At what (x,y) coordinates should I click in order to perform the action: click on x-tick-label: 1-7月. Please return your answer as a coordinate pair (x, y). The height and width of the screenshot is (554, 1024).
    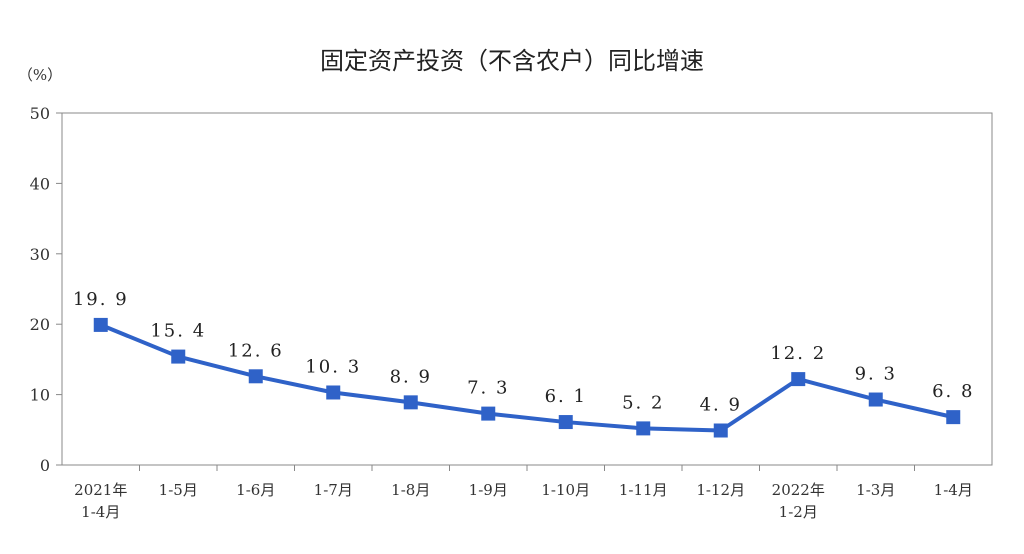
    Looking at the image, I should click on (333, 490).